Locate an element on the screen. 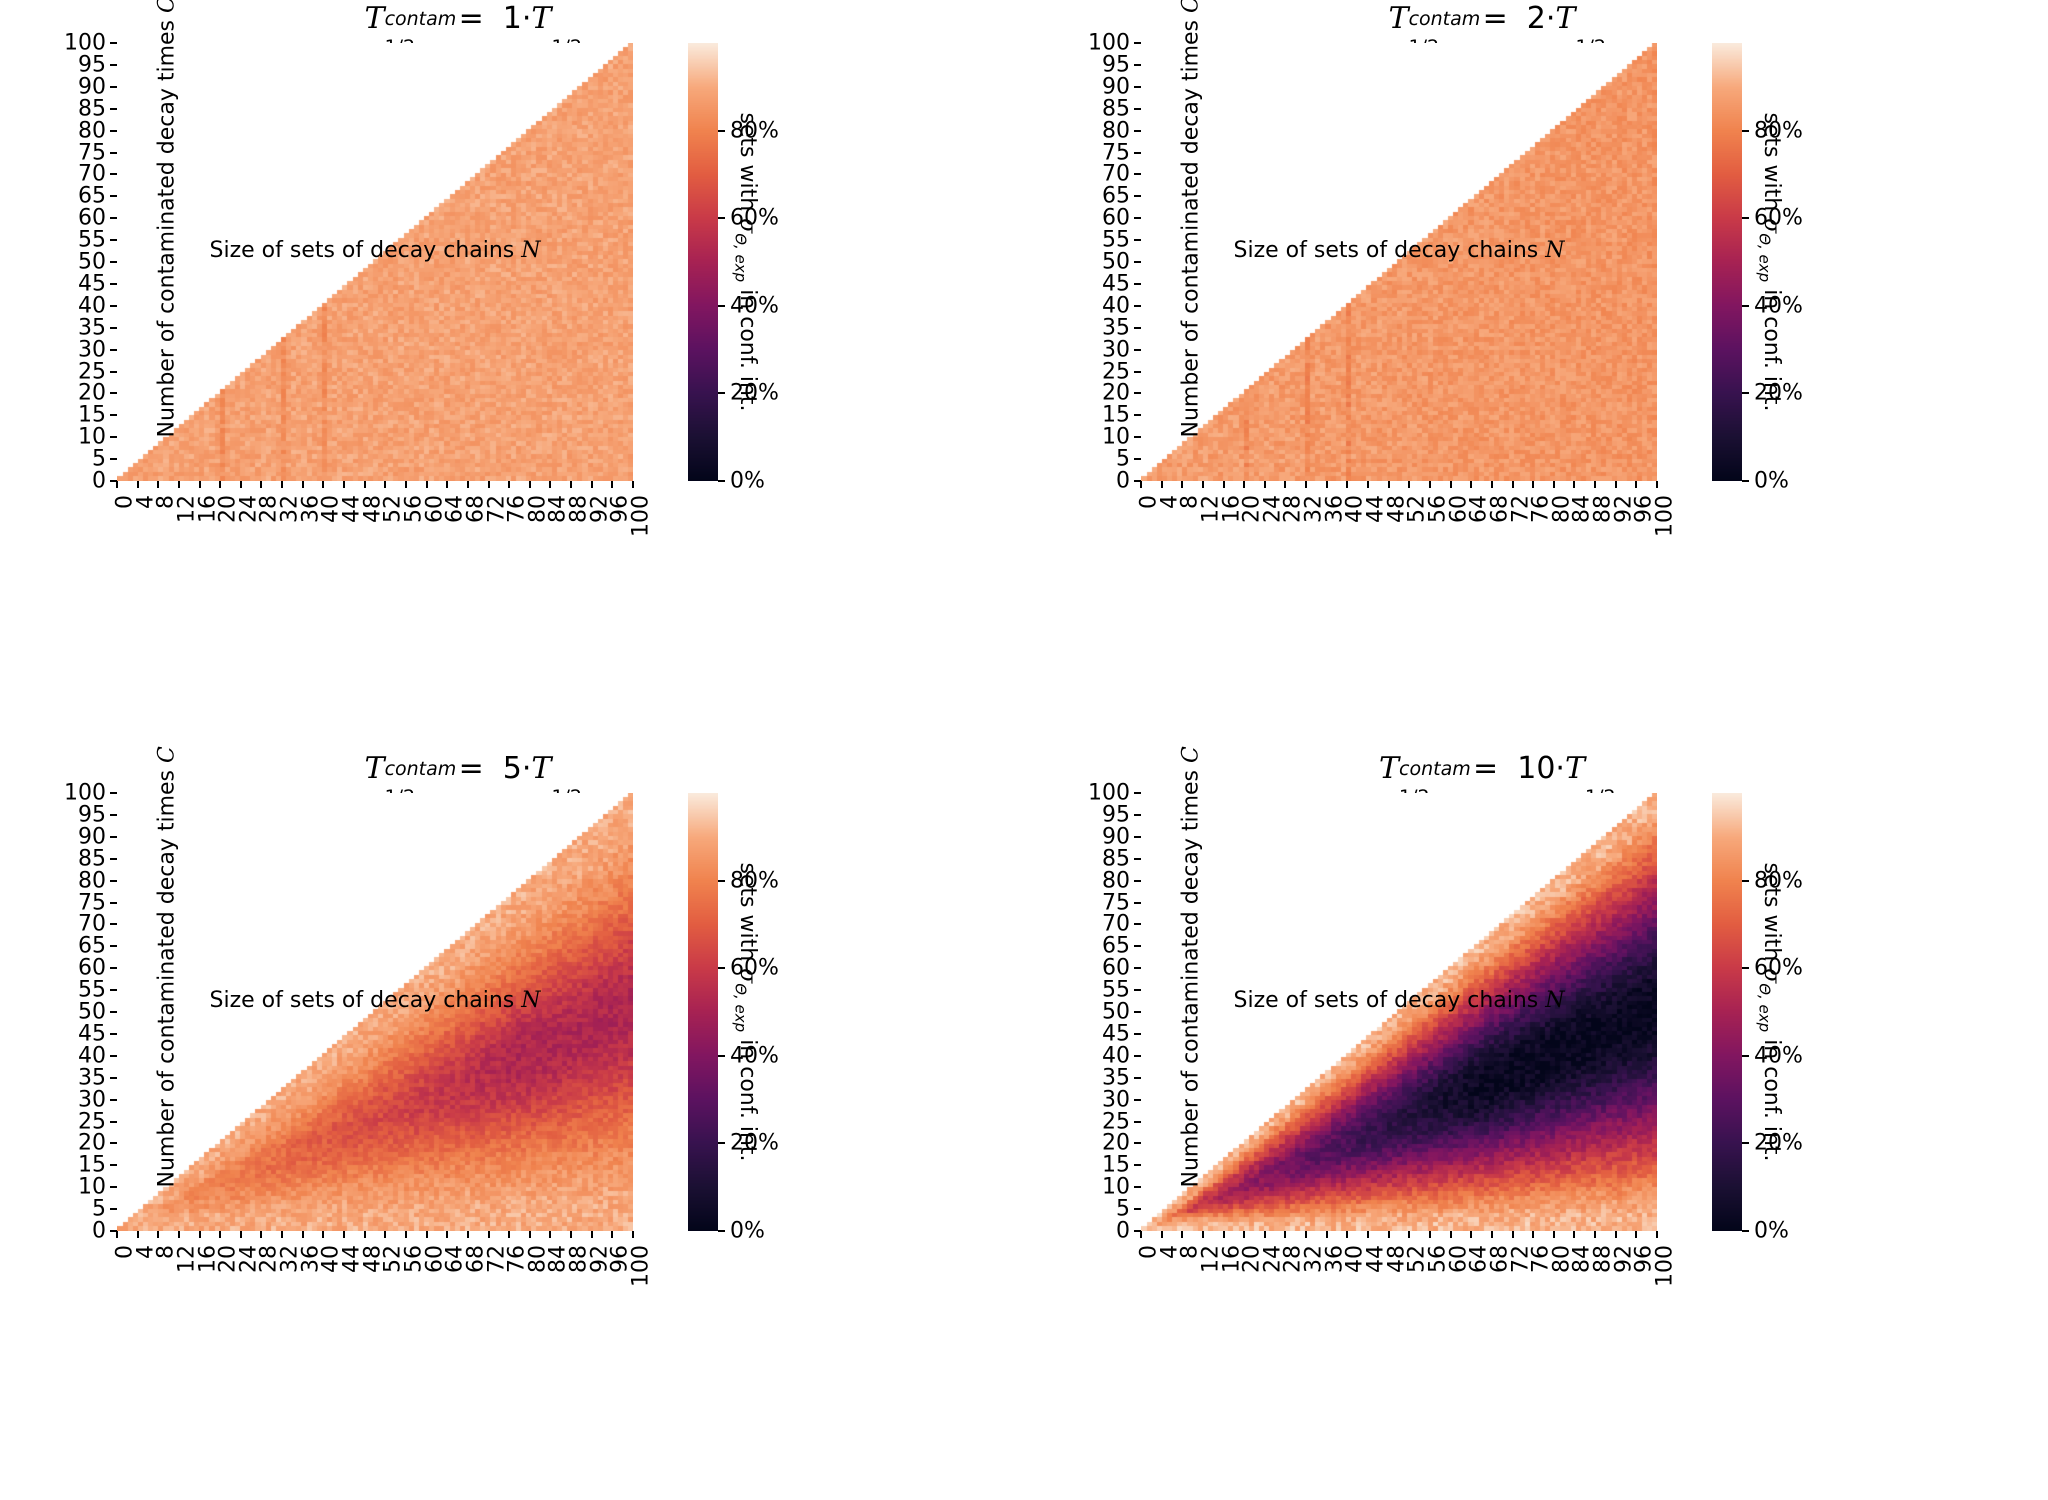  x-tick-label: 100 is located at coordinates (641, 516).